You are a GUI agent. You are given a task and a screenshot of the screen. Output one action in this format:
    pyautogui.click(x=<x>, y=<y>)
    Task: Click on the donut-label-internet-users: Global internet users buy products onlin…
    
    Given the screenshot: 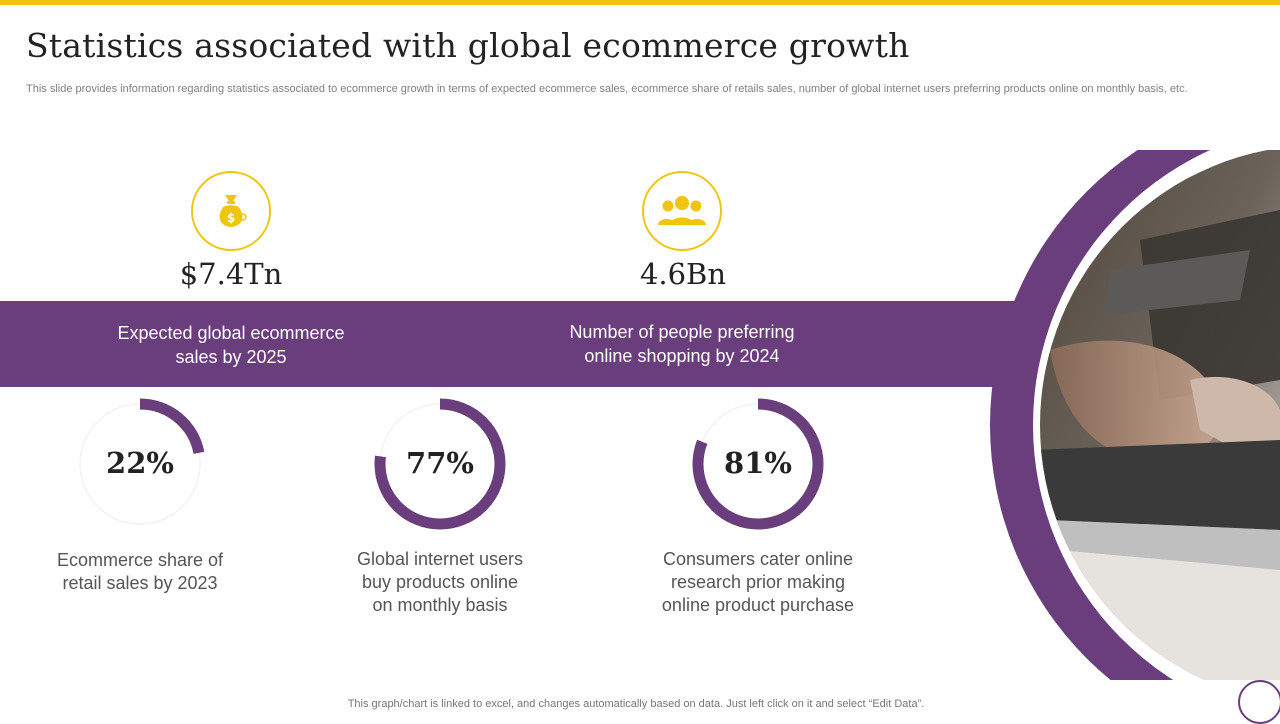 What is the action you would take?
    pyautogui.click(x=440, y=582)
    